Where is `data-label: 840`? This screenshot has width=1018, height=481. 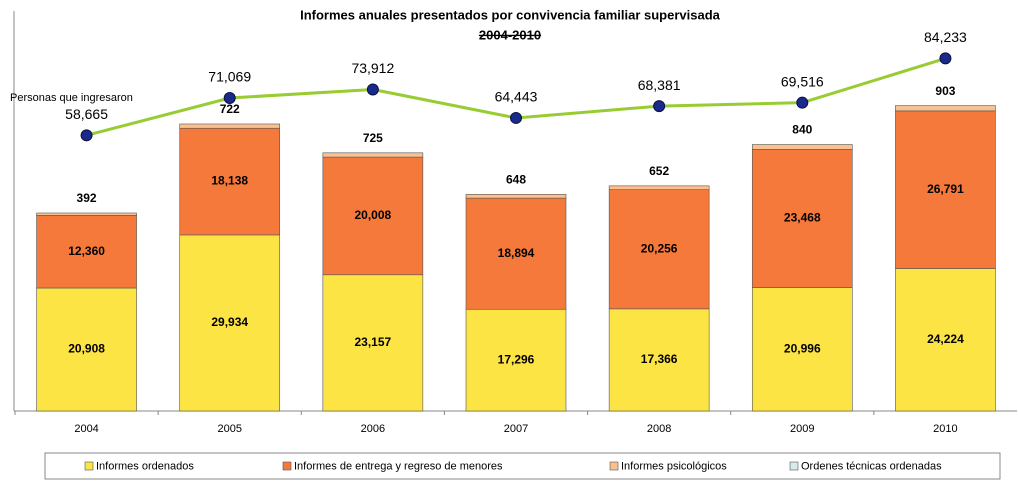
data-label: 840 is located at coordinates (802, 130).